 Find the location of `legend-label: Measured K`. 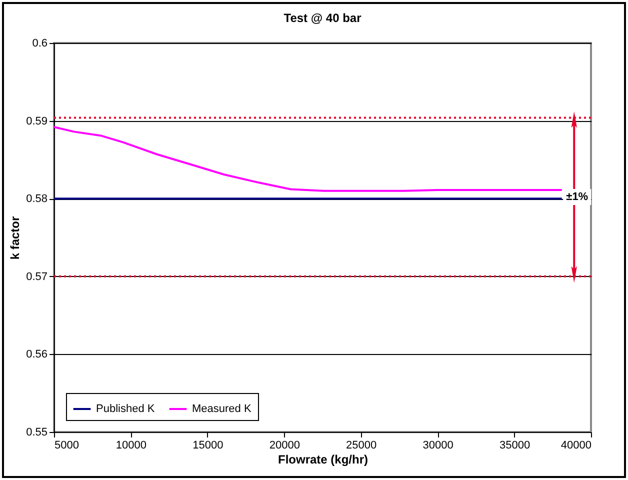

legend-label: Measured K is located at coordinates (222, 409).